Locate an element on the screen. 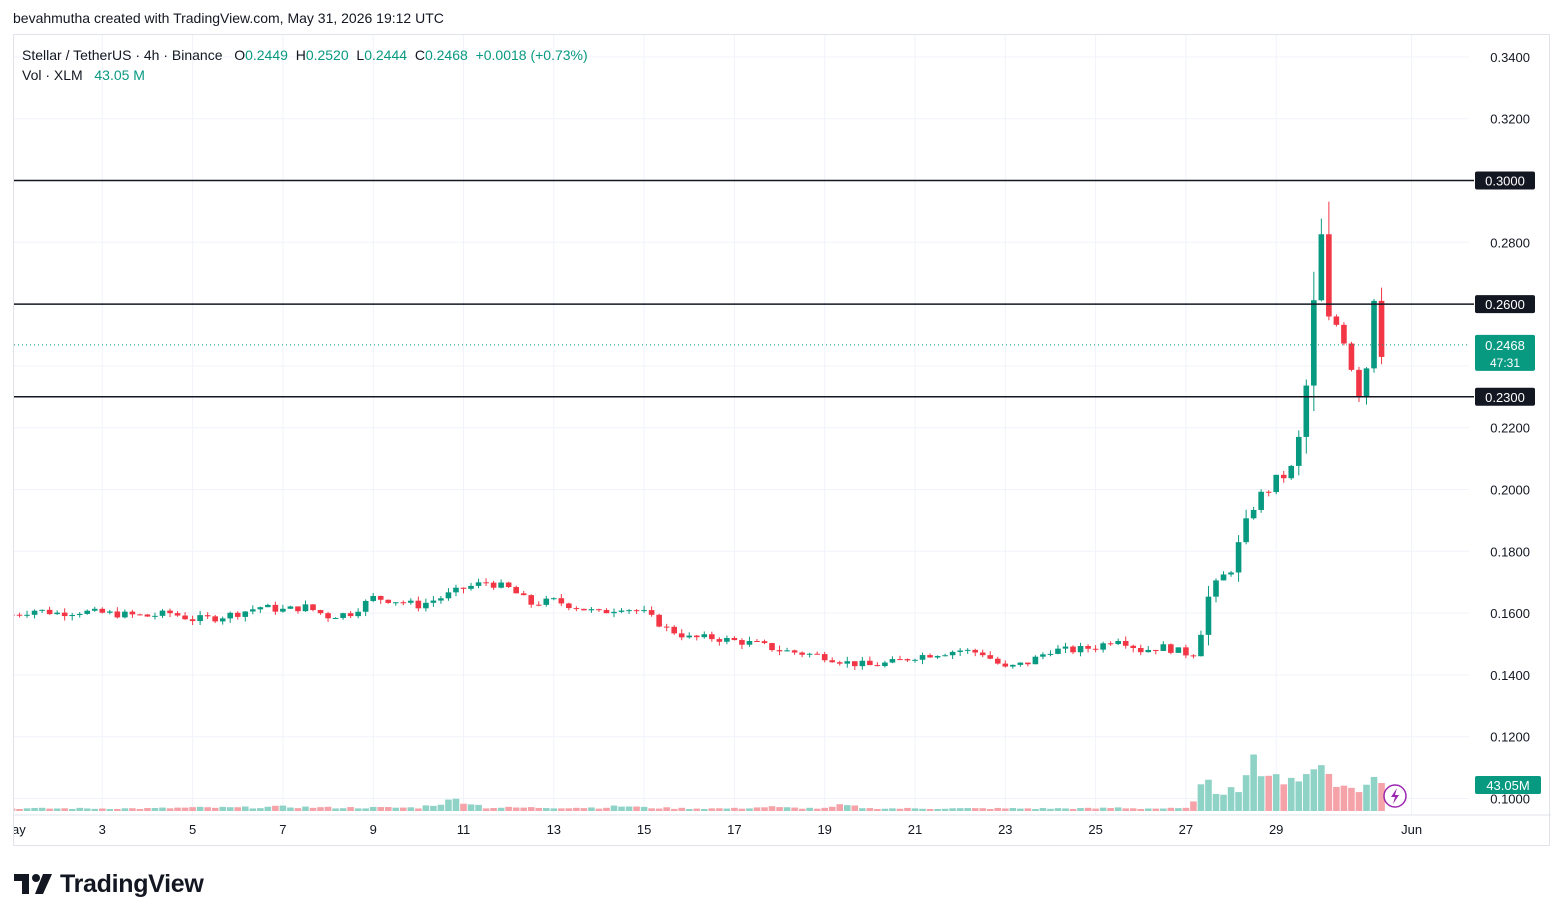 The height and width of the screenshot is (921, 1563). legend-symbol: Stellar / TetherUS · 4h · Binance is located at coordinates (122, 55).